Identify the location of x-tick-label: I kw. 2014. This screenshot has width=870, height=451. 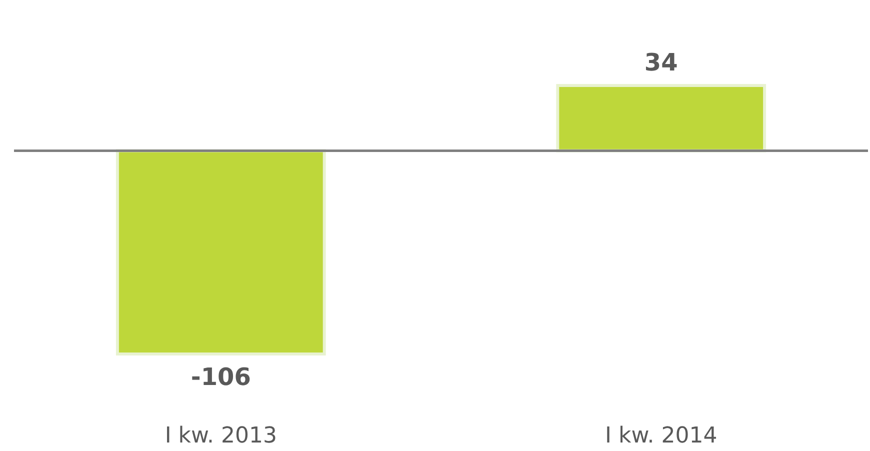
(661, 436).